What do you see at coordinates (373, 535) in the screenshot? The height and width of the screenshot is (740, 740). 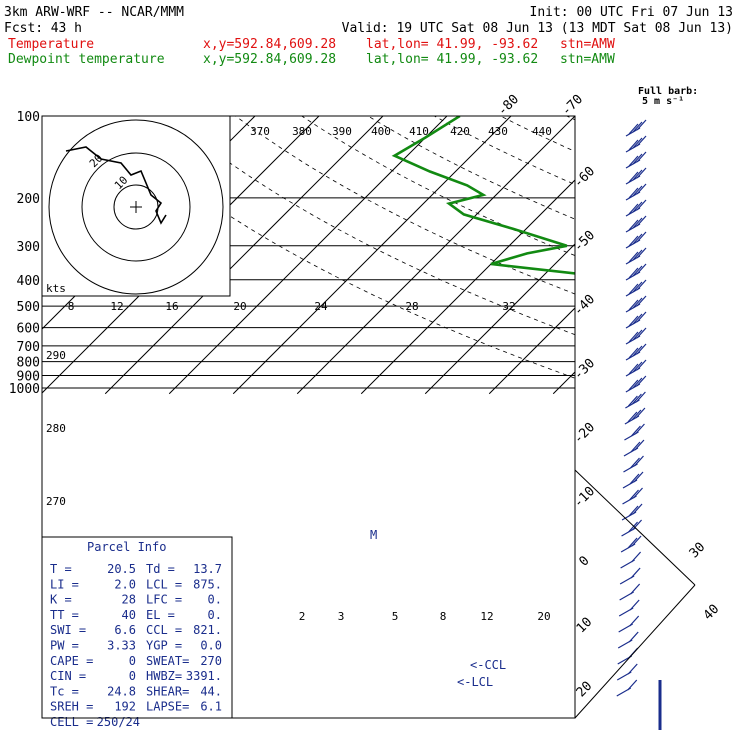 I see `sounding-annotation: M` at bounding box center [373, 535].